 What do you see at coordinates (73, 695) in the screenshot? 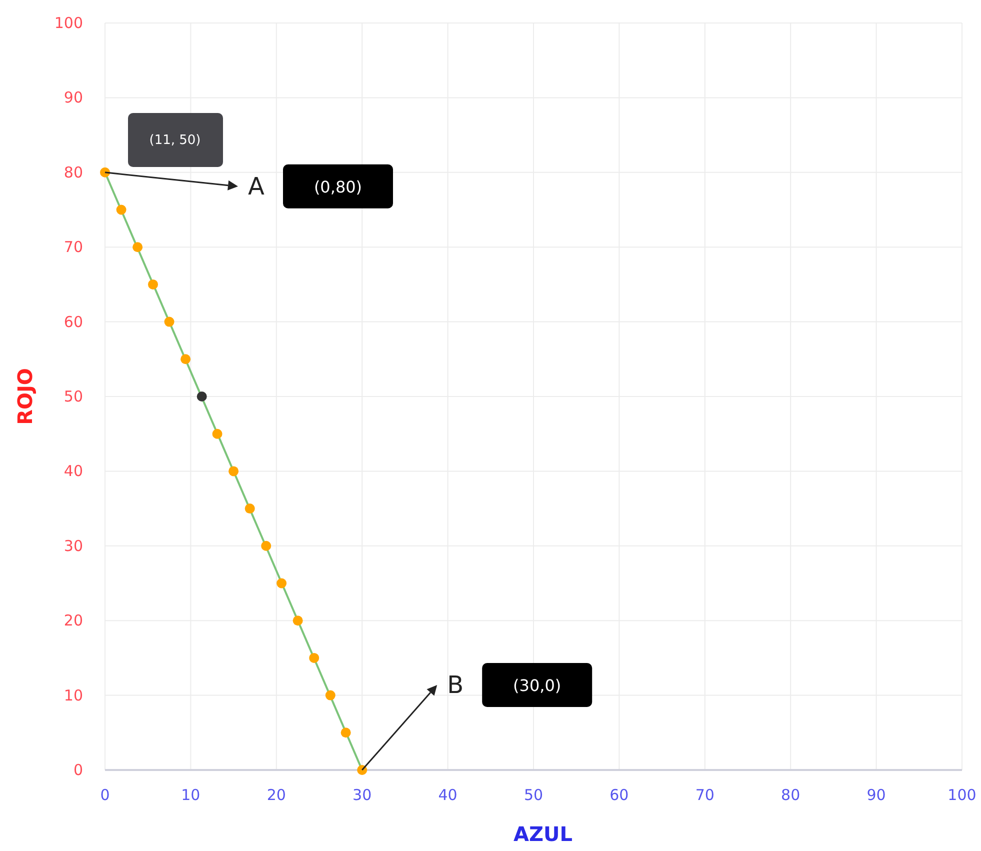
I see `y-tick-label: 10` at bounding box center [73, 695].